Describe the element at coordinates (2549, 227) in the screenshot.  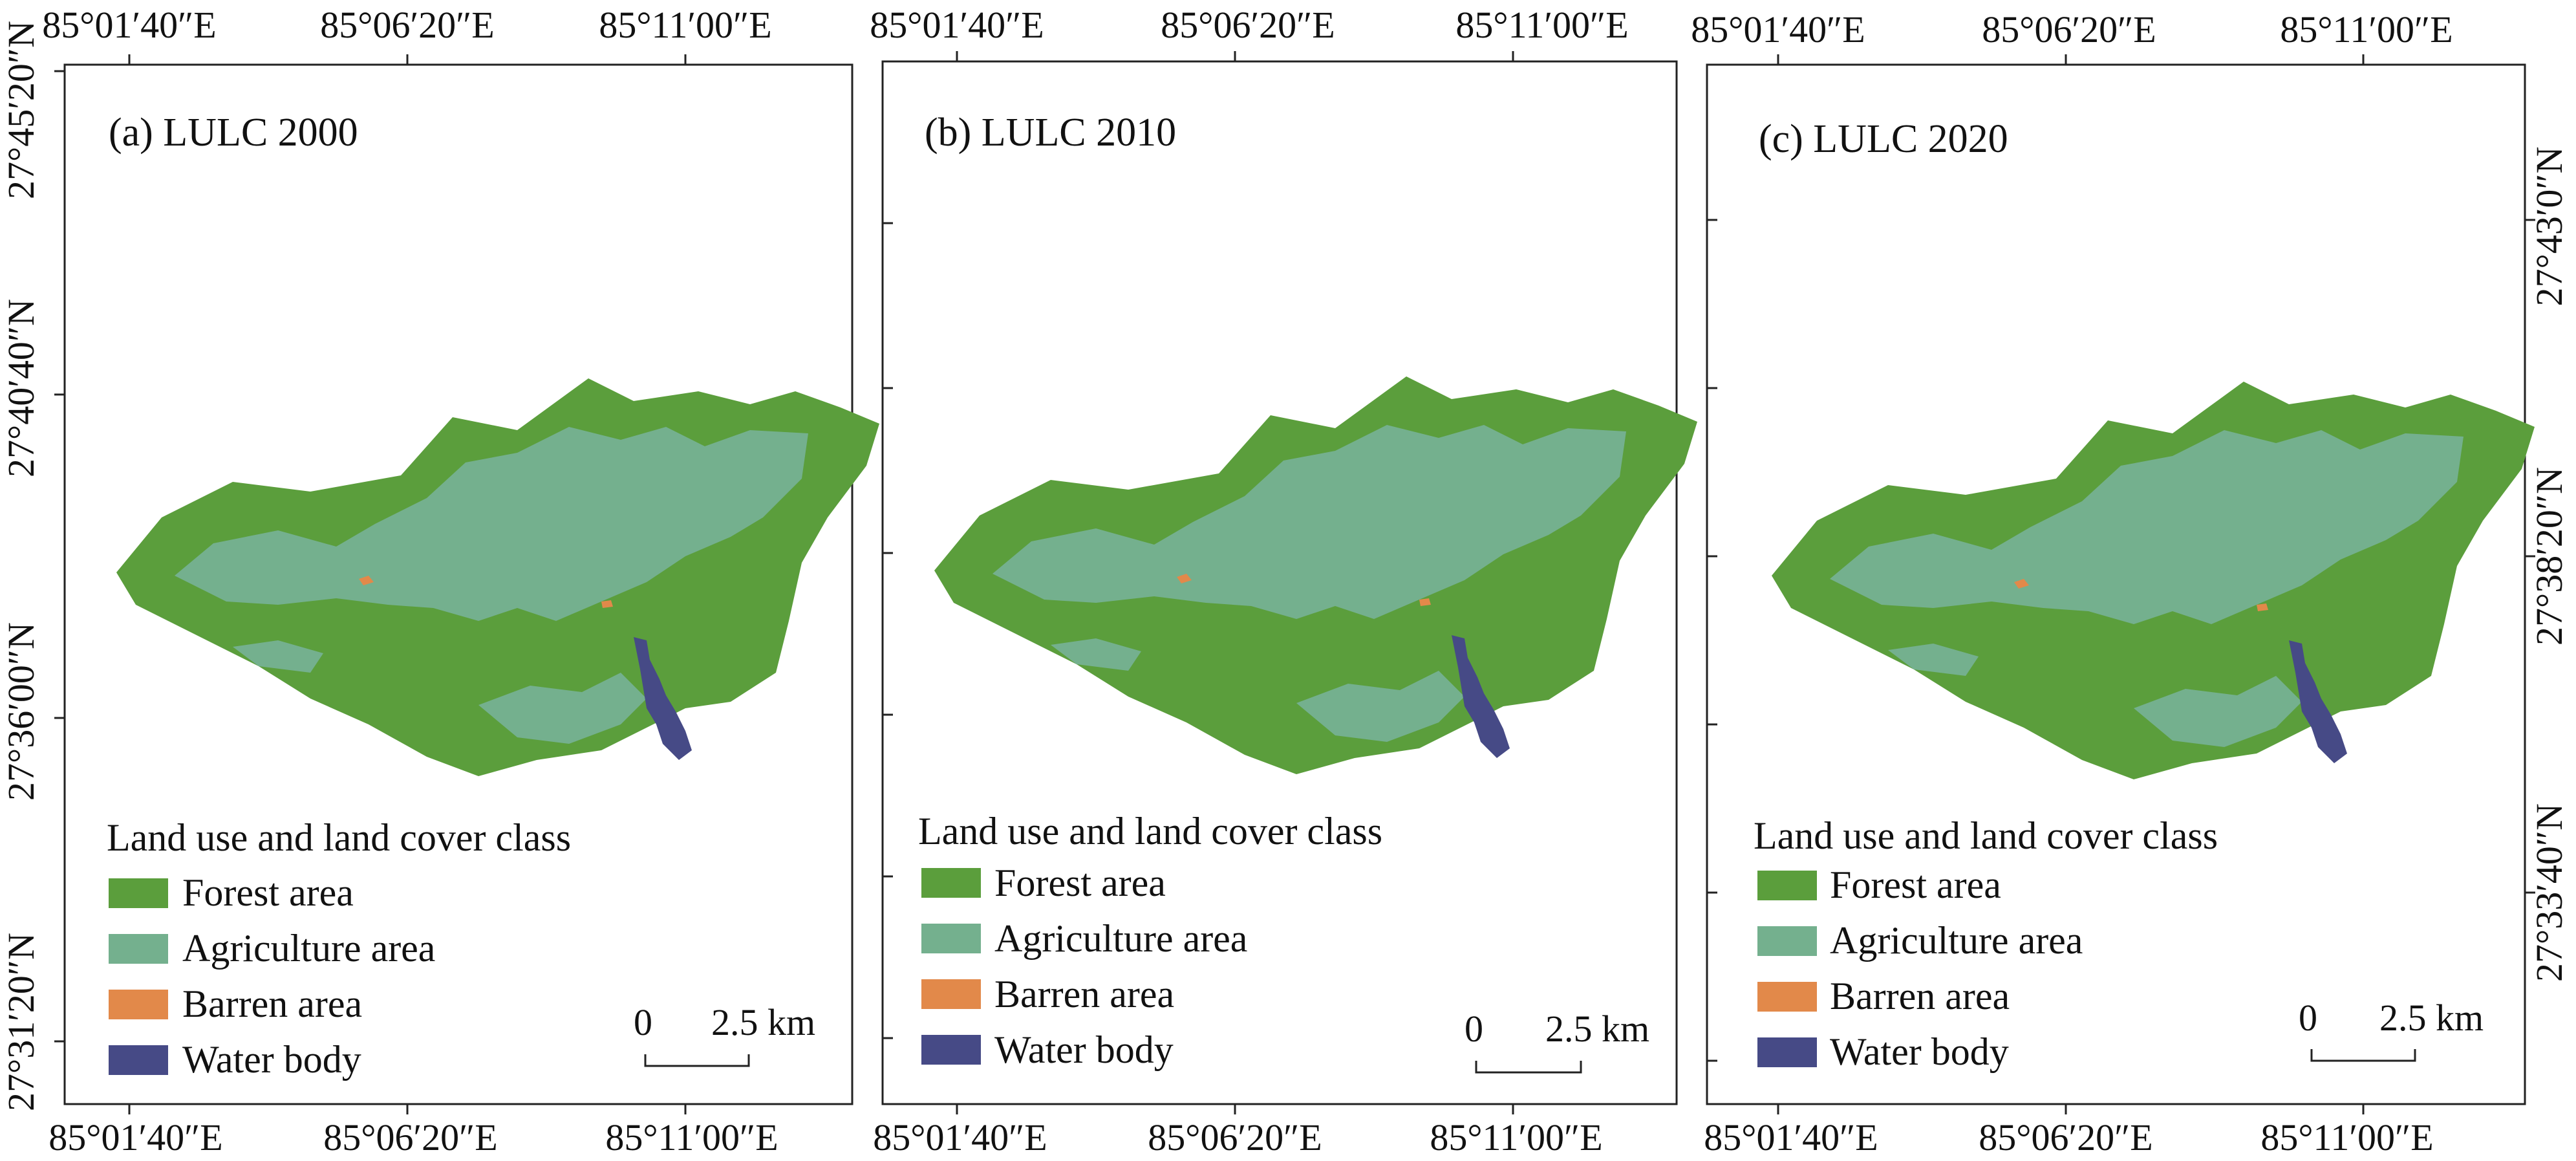
I see `right-lat-label: 27°43′0″N` at that location.